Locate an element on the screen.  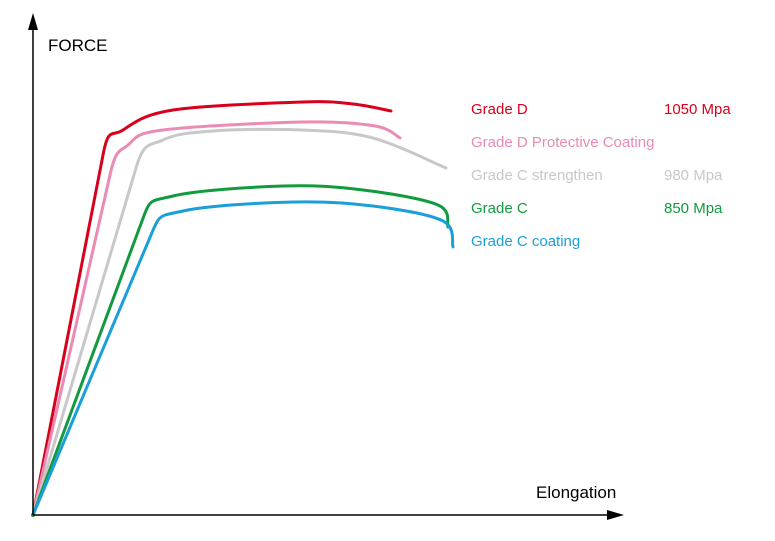
y-axis-label: FORCE is located at coordinates (78, 45).